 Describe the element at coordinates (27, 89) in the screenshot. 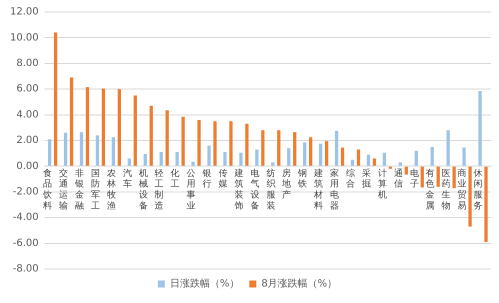

I see `y-tick-label: 6.00` at that location.